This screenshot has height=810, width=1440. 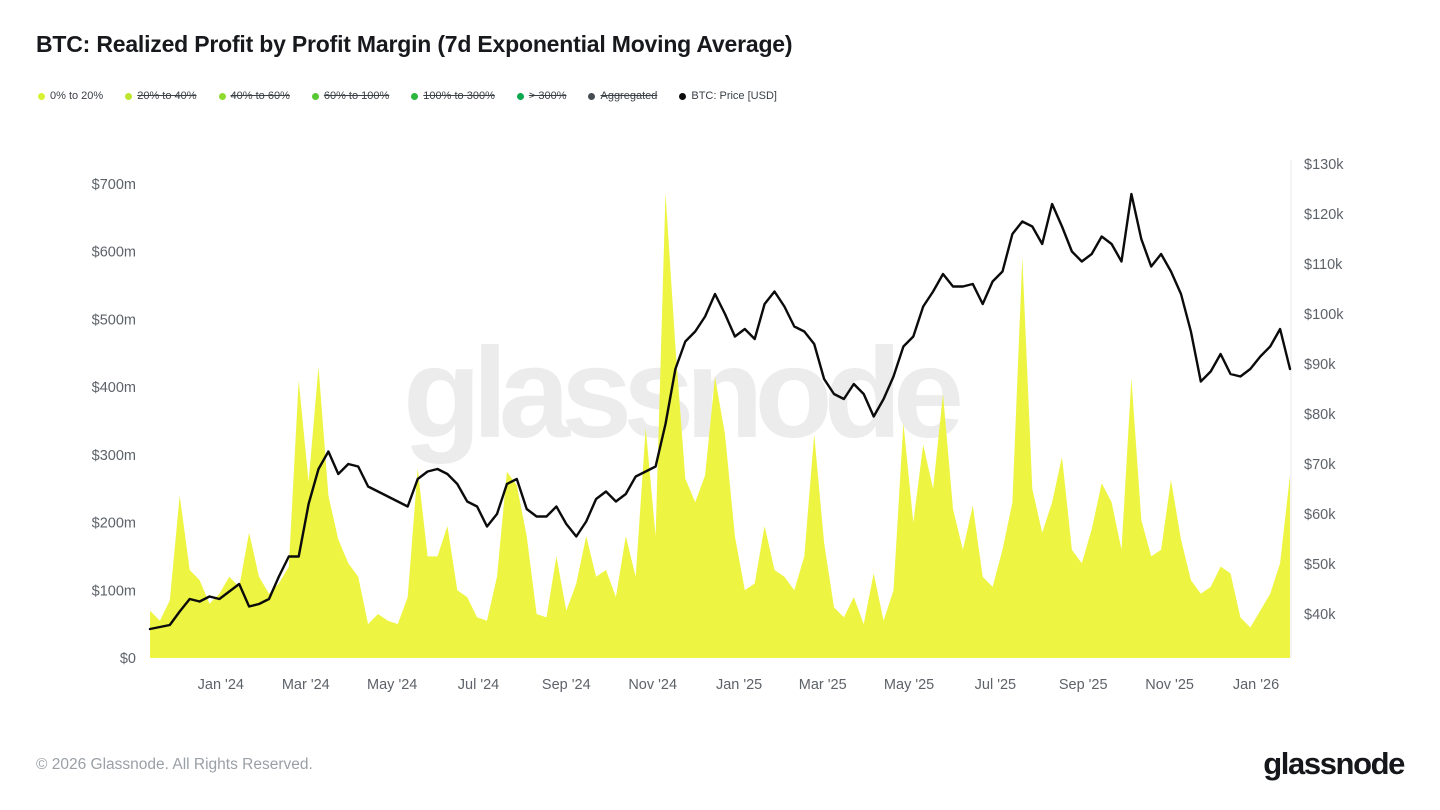 I want to click on left-axis-tick-label: $0, so click(x=128, y=659).